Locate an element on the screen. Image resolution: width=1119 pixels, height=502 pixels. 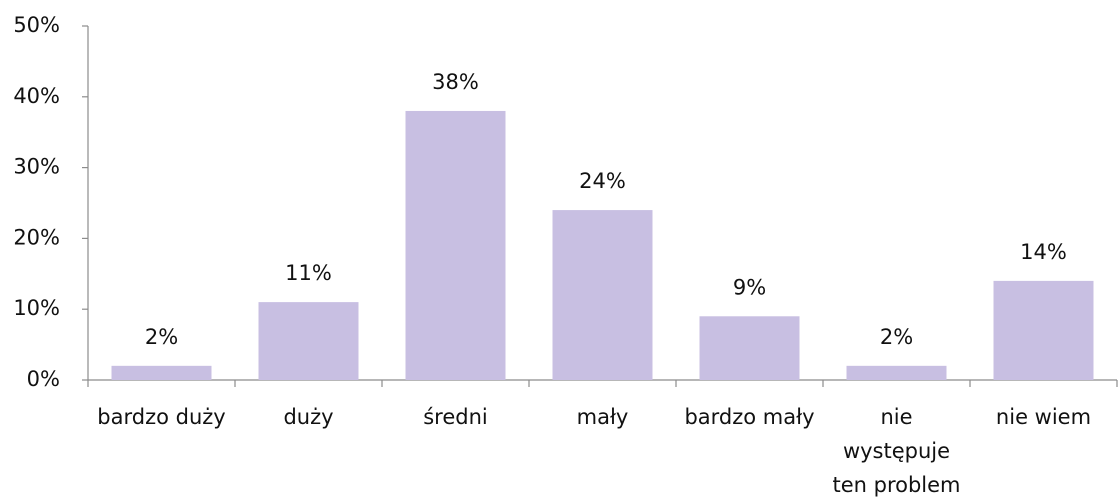
value-label: 9% is located at coordinates (749, 287).